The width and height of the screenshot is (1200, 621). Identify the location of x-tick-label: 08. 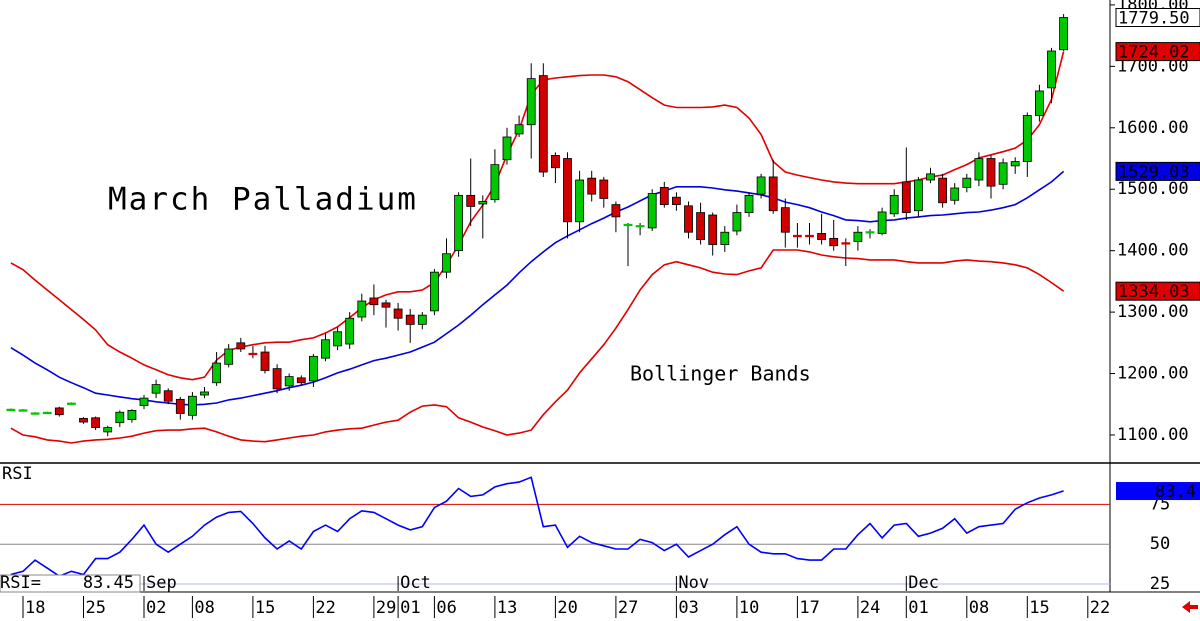
(979, 608).